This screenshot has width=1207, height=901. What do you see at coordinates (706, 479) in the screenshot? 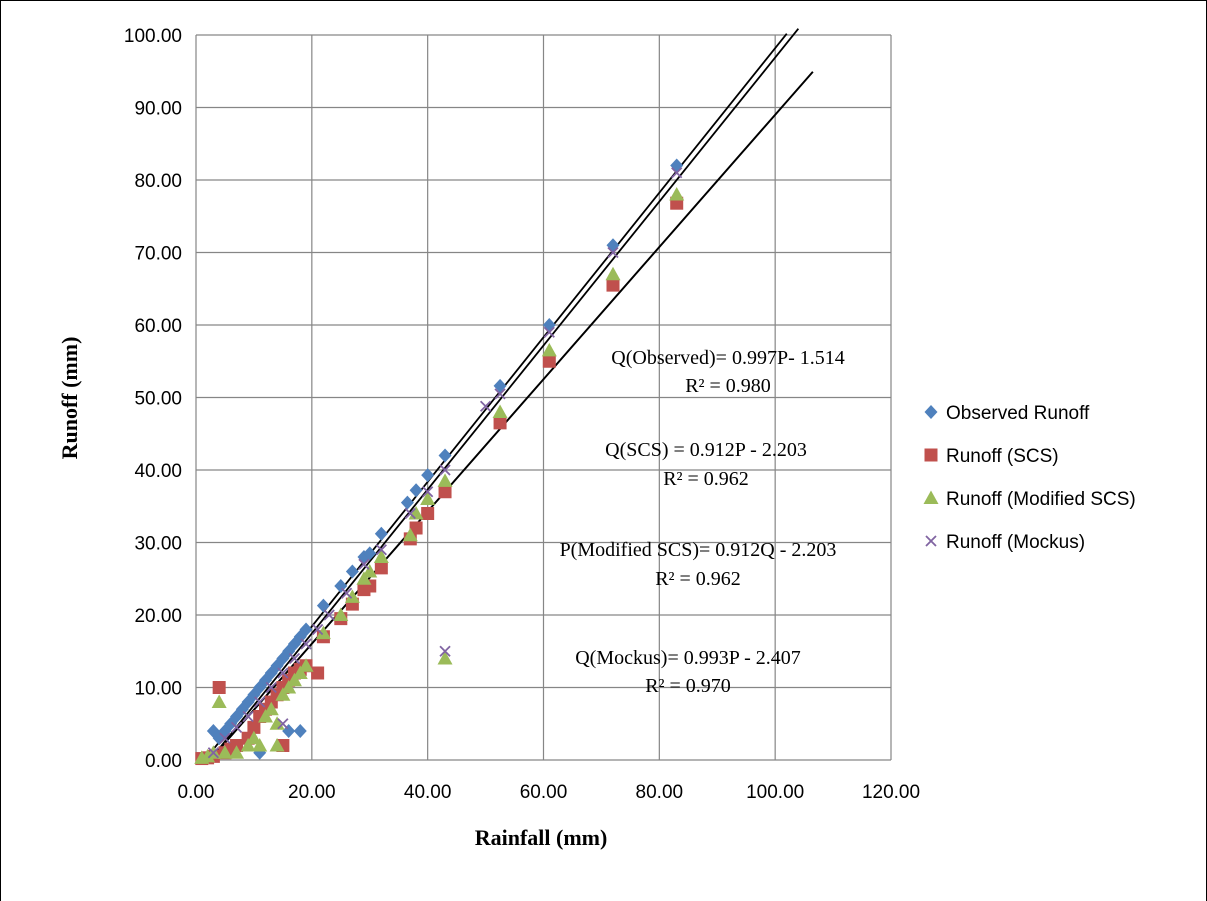
I see `scs-r2-label: R² = 0.962` at bounding box center [706, 479].